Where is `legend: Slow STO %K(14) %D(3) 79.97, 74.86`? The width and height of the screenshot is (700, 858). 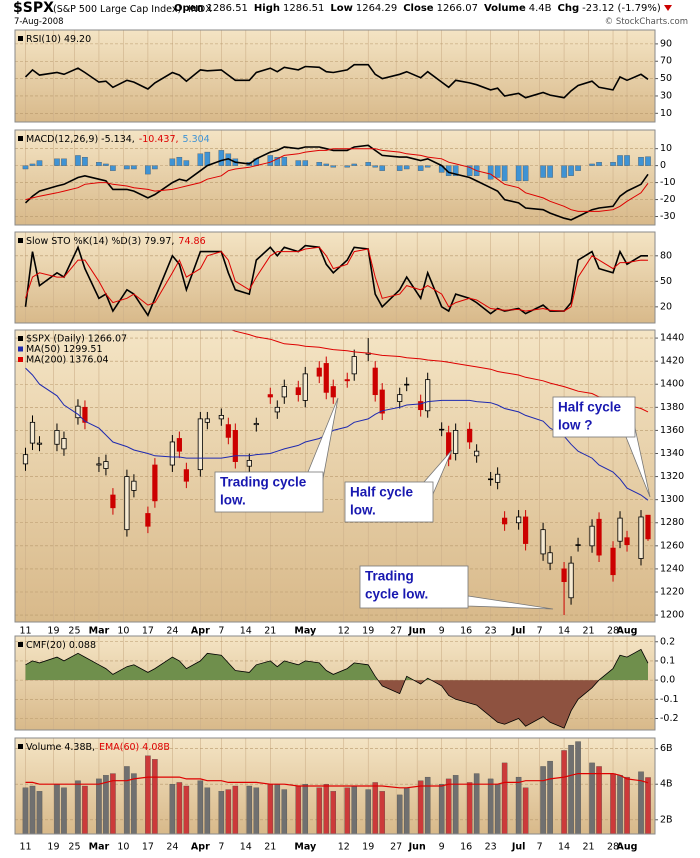 legend: Slow STO %K(14) %D(3) 79.97, 74.86 is located at coordinates (116, 241).